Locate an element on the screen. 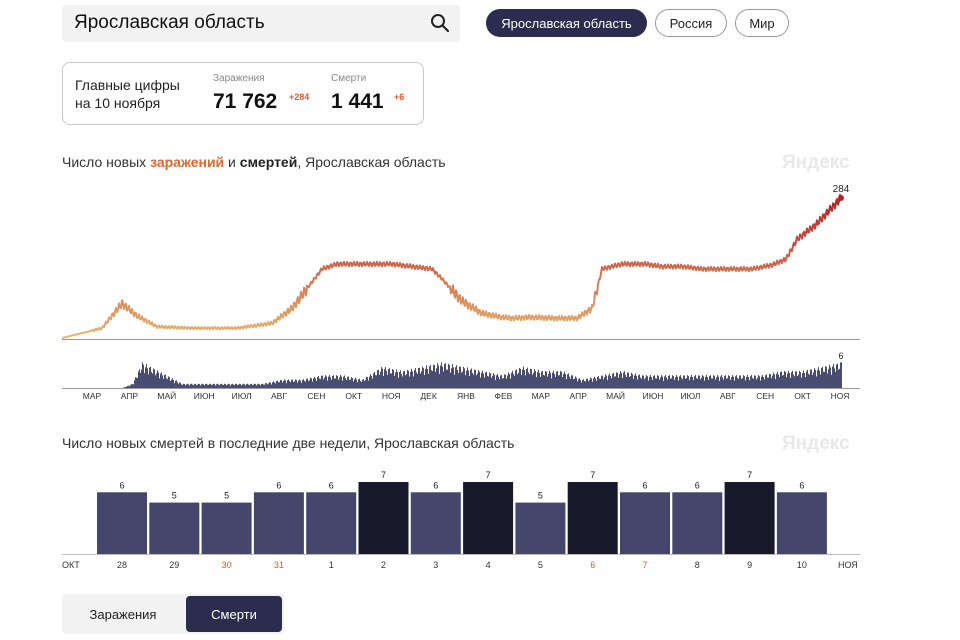 This screenshot has height=640, width=960. bar-day-label: 28 is located at coordinates (122, 565).